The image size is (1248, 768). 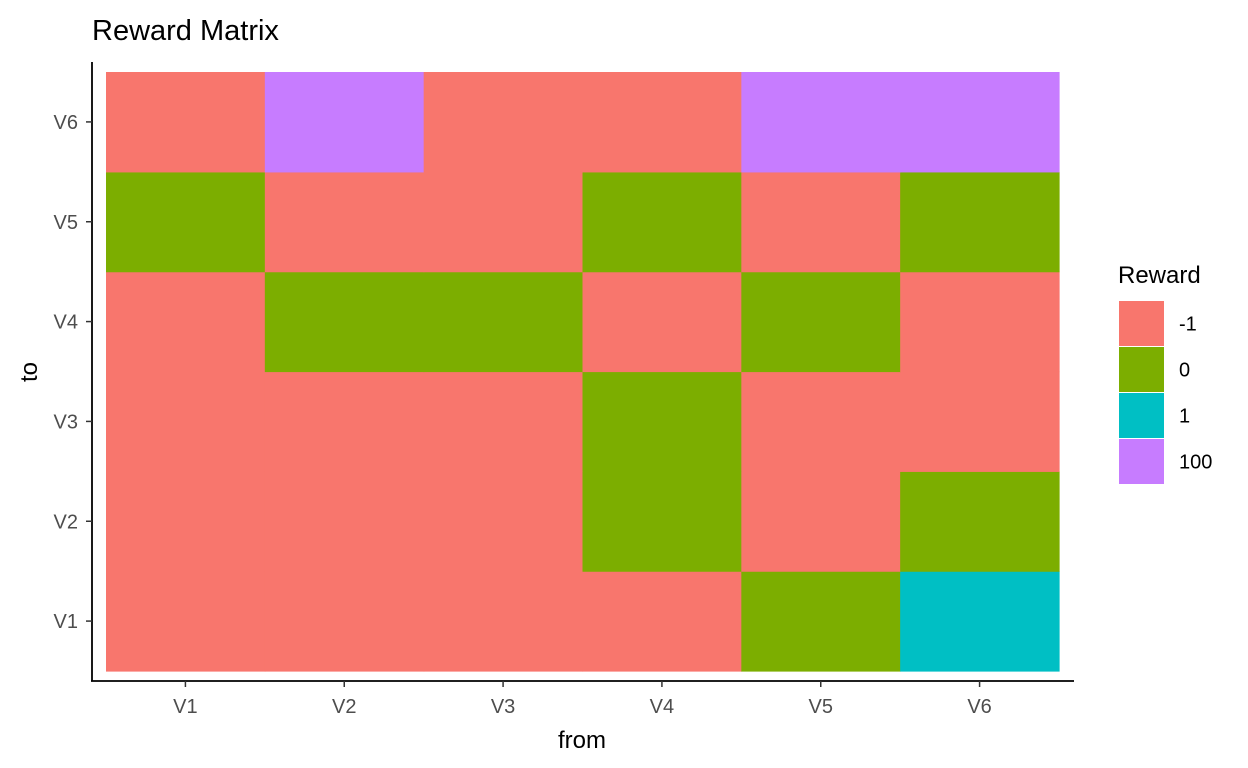 What do you see at coordinates (73, 372) in the screenshot?
I see `y-axis-ticks: V1 V2 V3 V4 V5 V6` at bounding box center [73, 372].